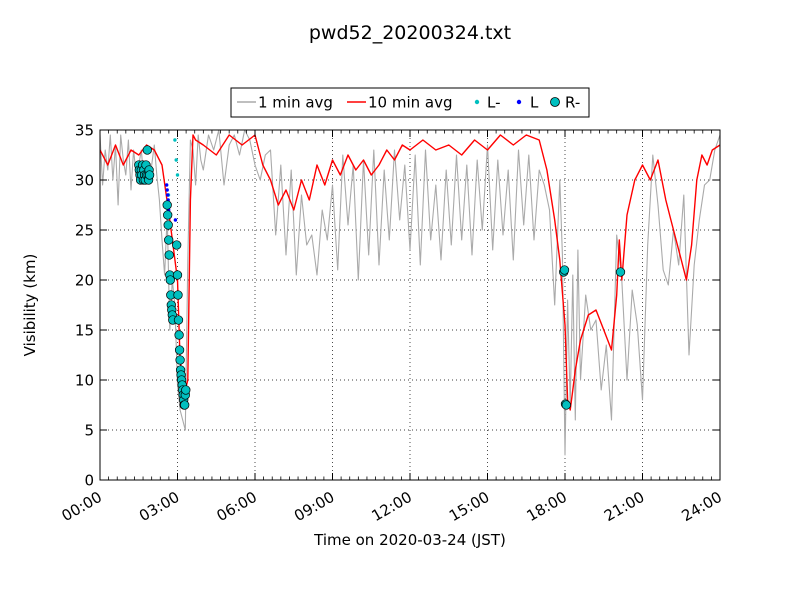 Image resolution: width=800 pixels, height=600 pixels. Describe the element at coordinates (295, 103) in the screenshot. I see `legend-label-1min-avg: 1 min avg` at that location.